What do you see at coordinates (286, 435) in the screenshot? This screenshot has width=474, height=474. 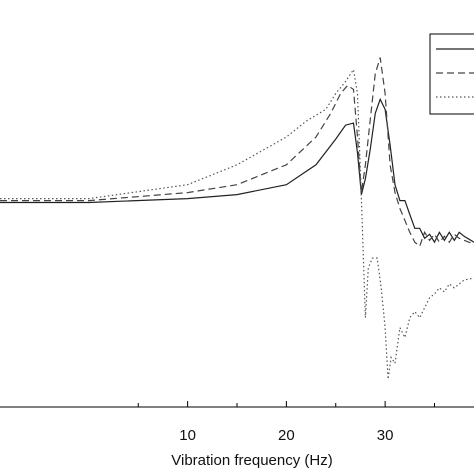 I see `x-tick-label: 20` at bounding box center [286, 435].